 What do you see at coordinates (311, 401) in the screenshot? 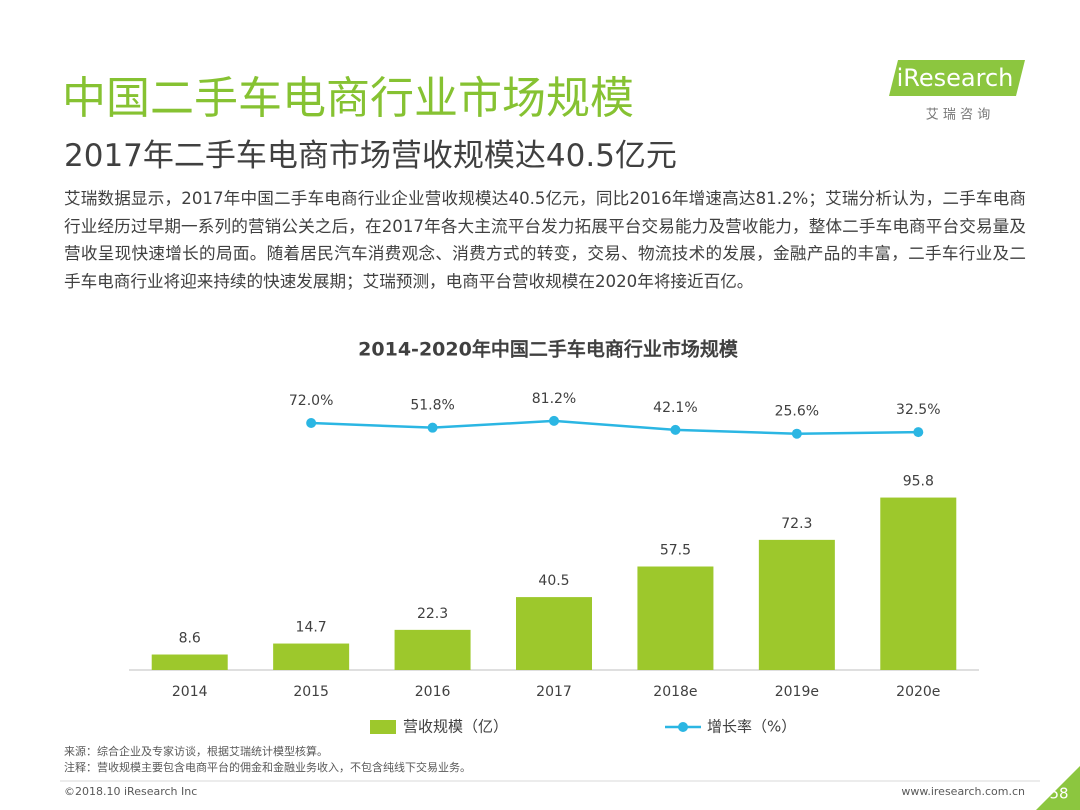
I see `data-label: 72.0%` at bounding box center [311, 401].